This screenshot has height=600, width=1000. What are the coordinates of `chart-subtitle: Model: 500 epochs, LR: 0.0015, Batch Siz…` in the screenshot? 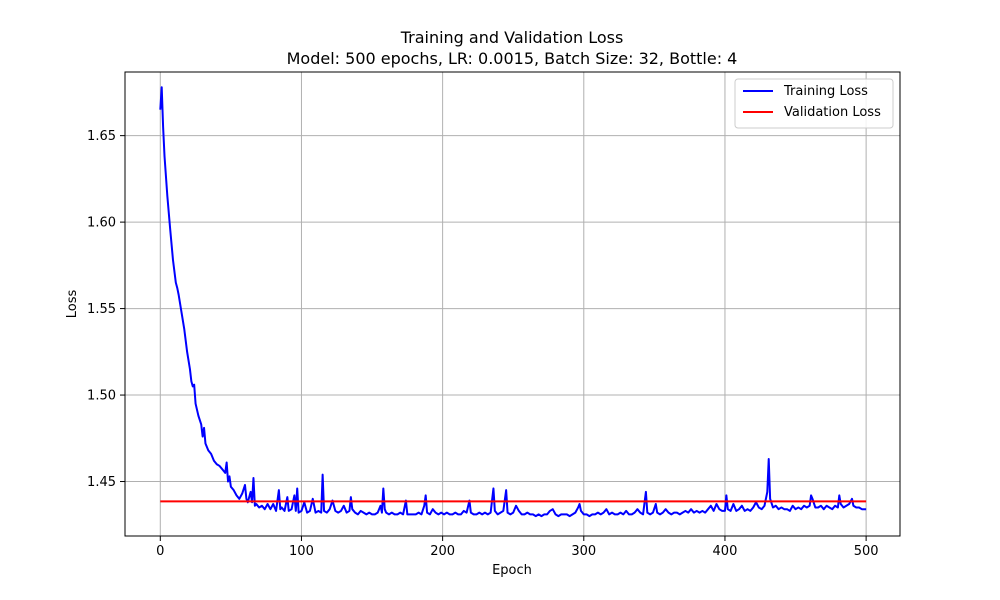 It's located at (512, 58).